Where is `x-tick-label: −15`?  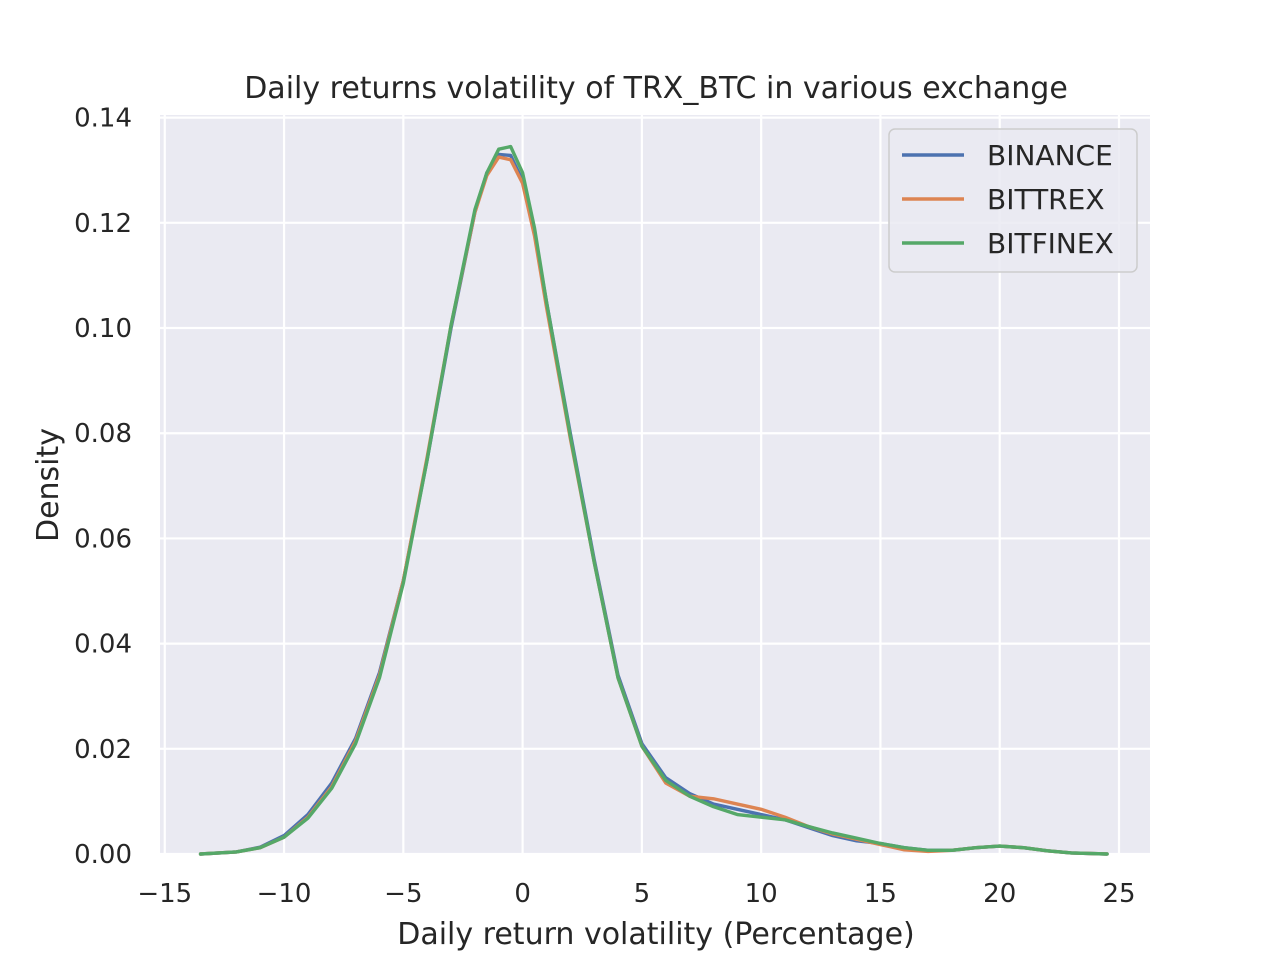
x-tick-label: −15 is located at coordinates (164, 894).